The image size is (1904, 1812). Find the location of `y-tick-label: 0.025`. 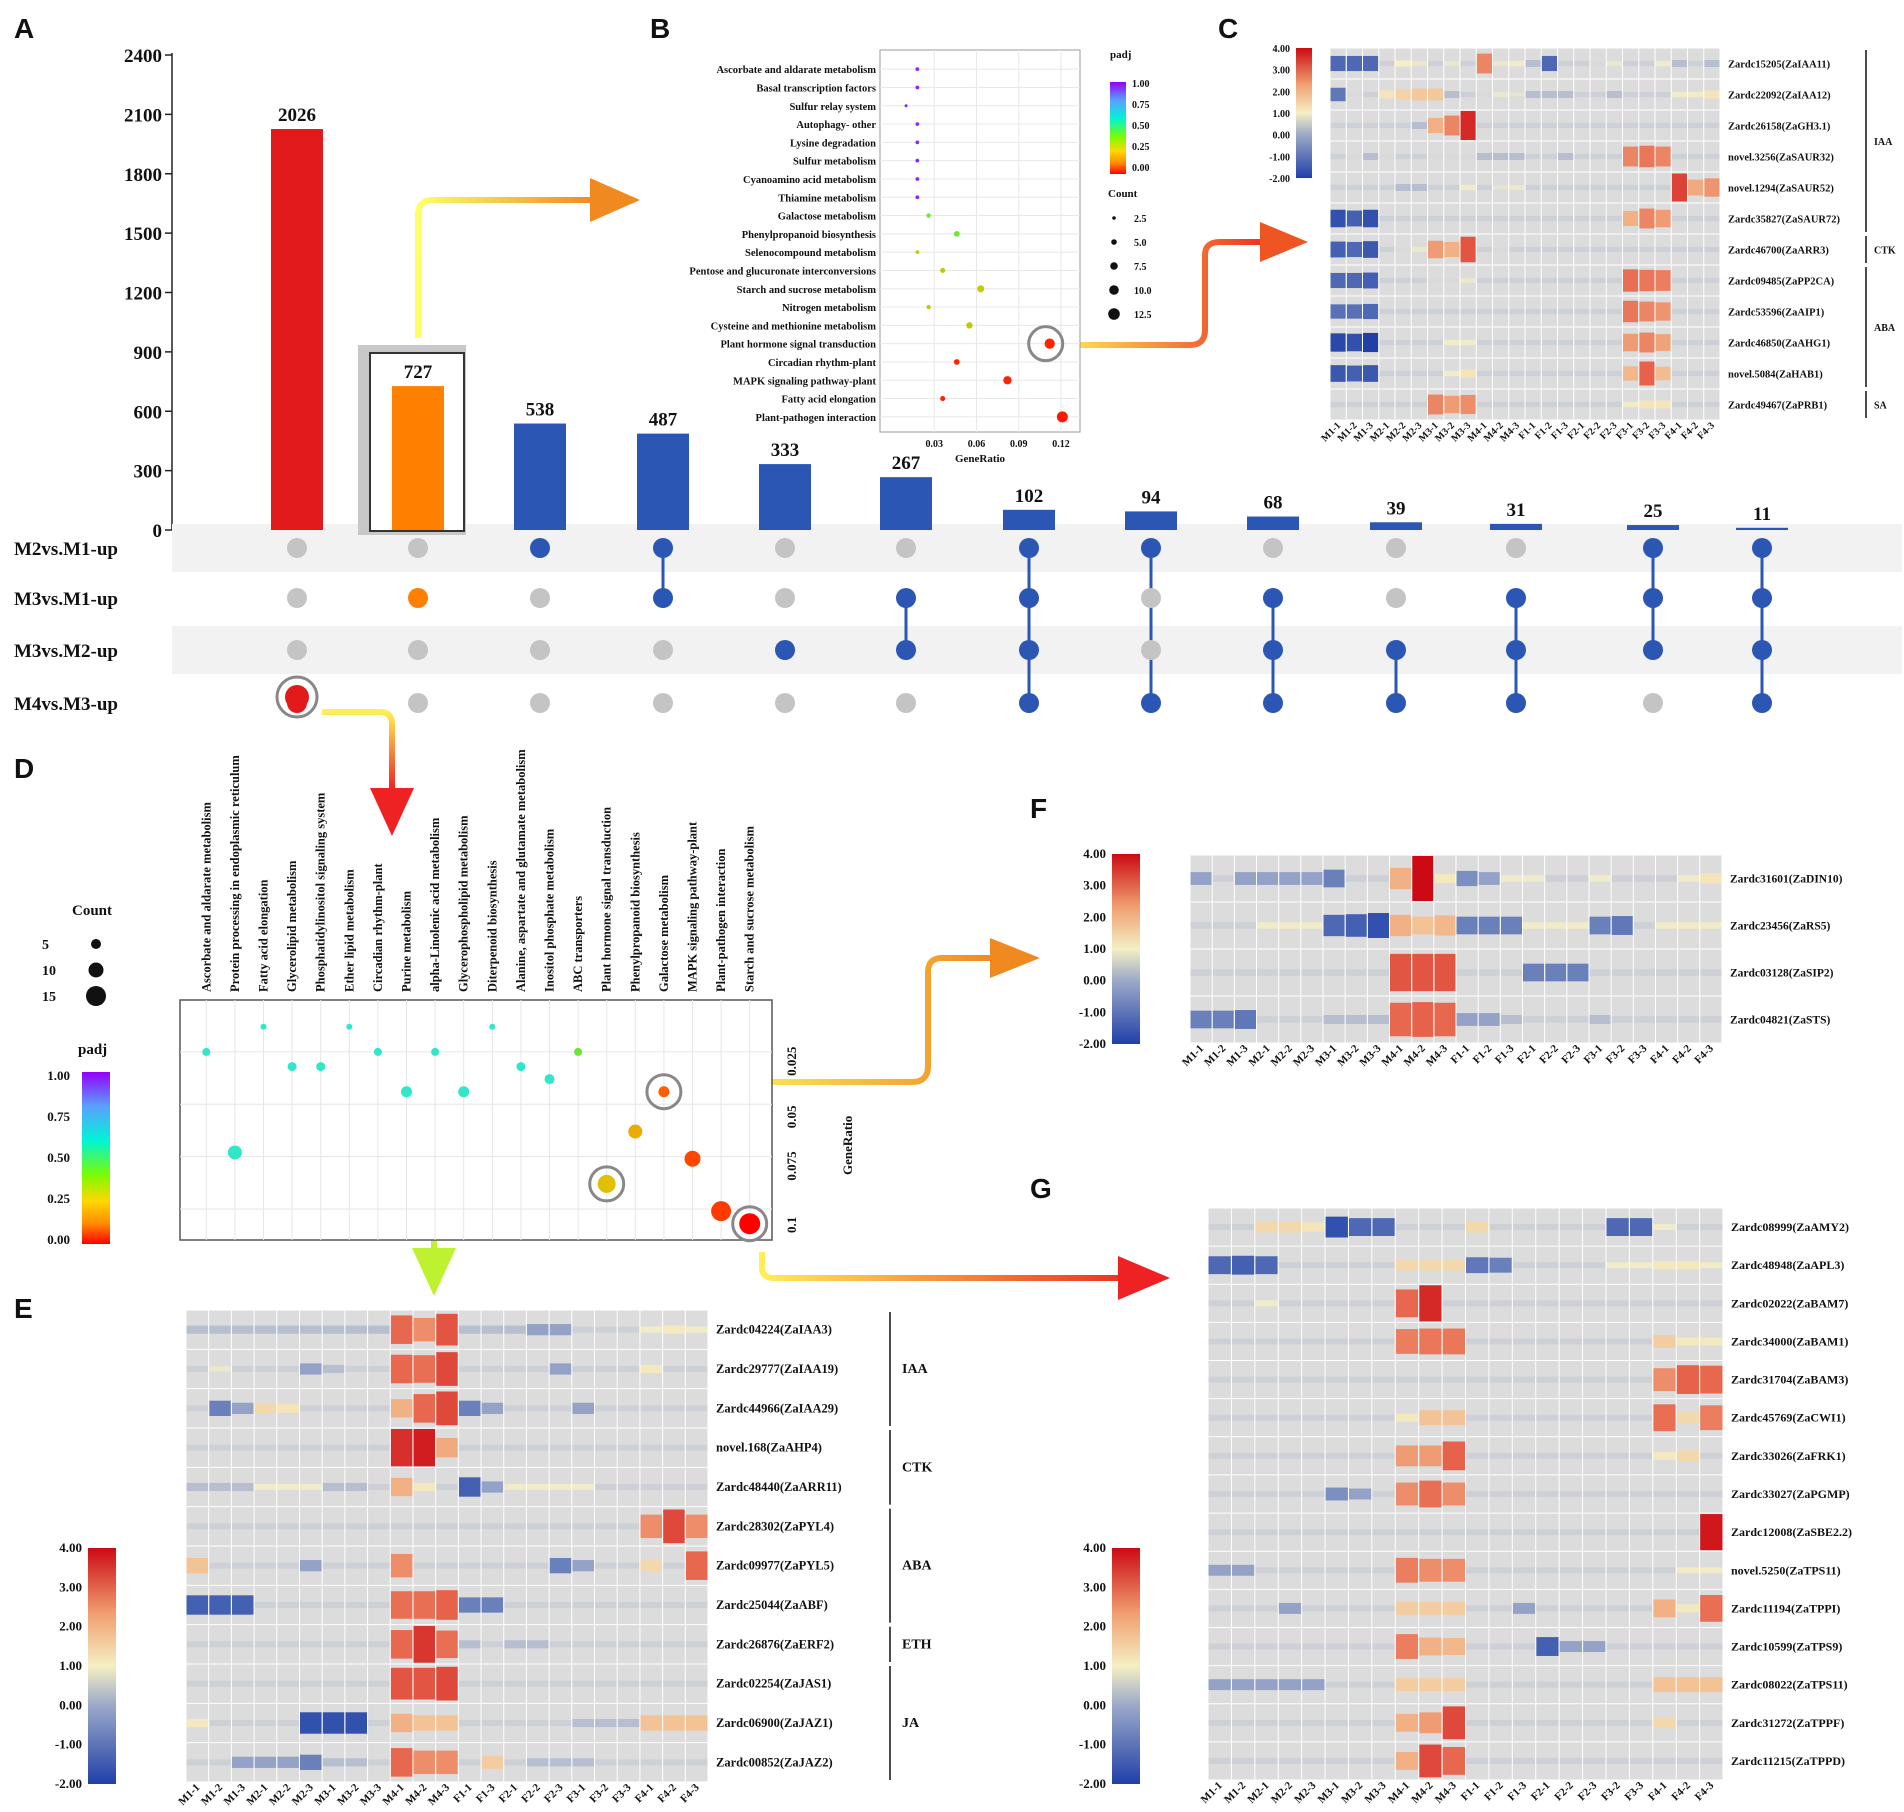

y-tick-label: 0.025 is located at coordinates (791, 1061).